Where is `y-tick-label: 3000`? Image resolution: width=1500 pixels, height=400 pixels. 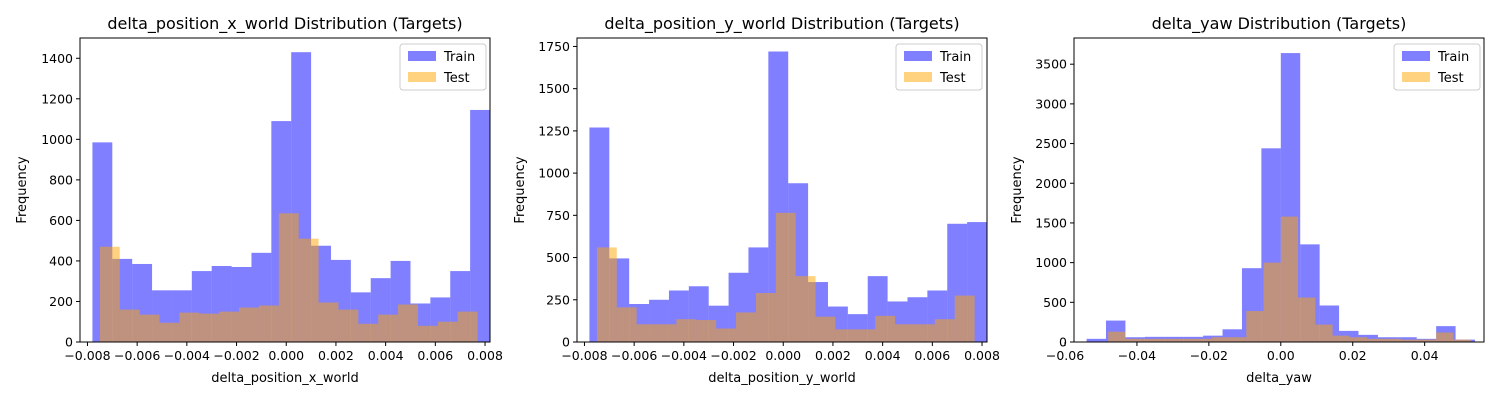 y-tick-label: 3000 is located at coordinates (1051, 103).